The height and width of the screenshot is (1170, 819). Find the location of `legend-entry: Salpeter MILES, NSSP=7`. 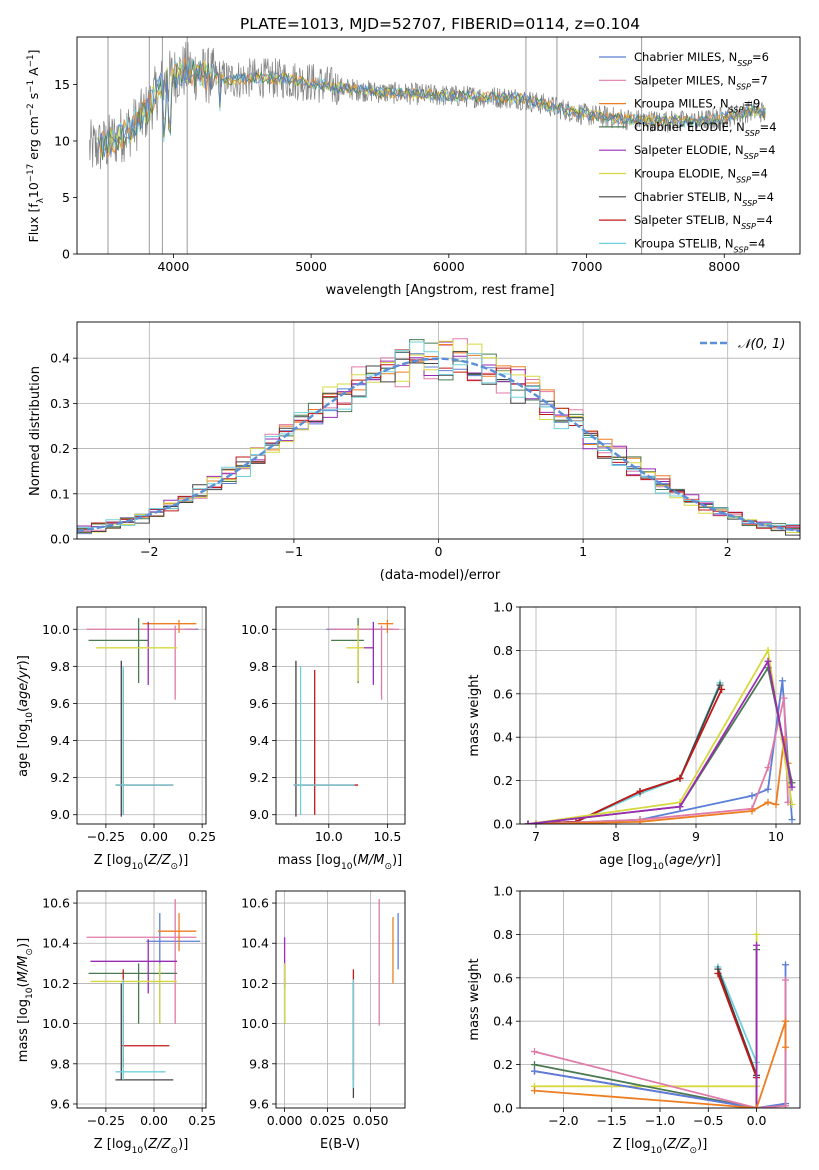

legend-entry: Salpeter MILES, NSSP=7 is located at coordinates (701, 82).